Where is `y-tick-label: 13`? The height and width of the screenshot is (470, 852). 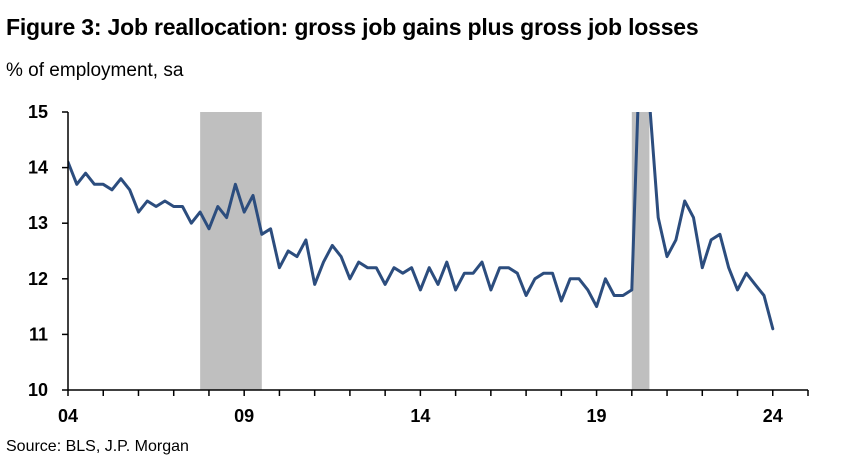 y-tick-label: 13 is located at coordinates (38, 223).